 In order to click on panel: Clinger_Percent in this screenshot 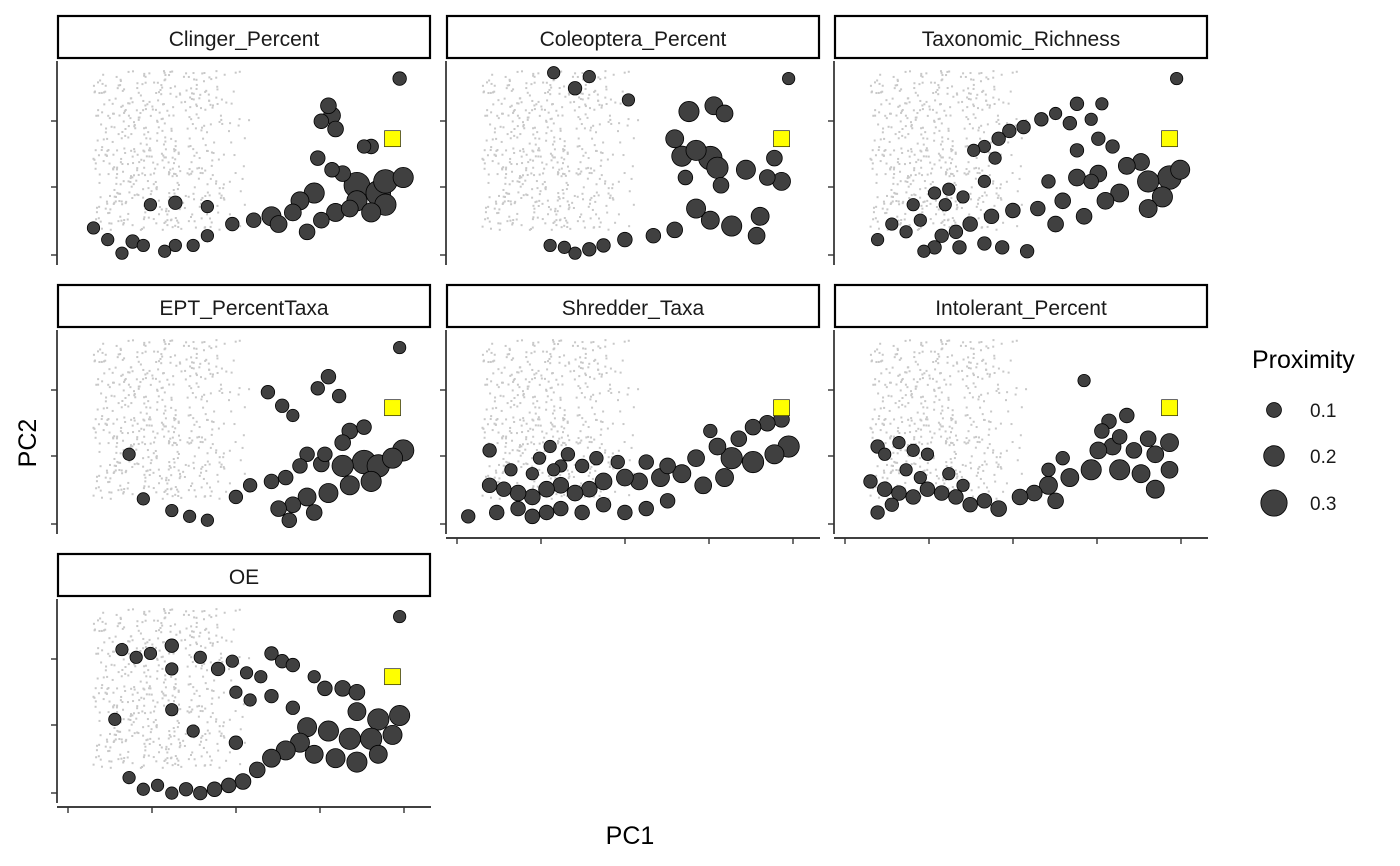, I will do `click(241, 139)`.